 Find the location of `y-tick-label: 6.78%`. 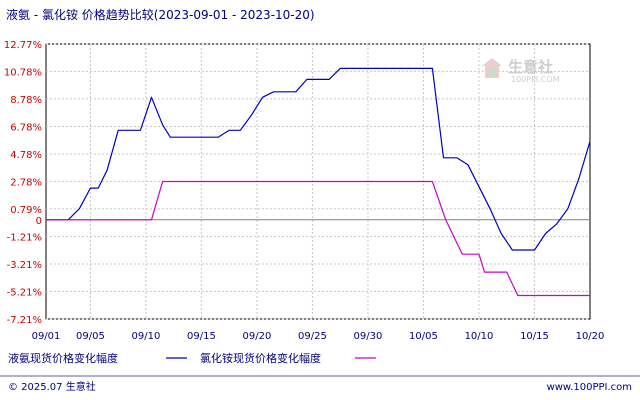

y-tick-label: 6.78% is located at coordinates (26, 127).